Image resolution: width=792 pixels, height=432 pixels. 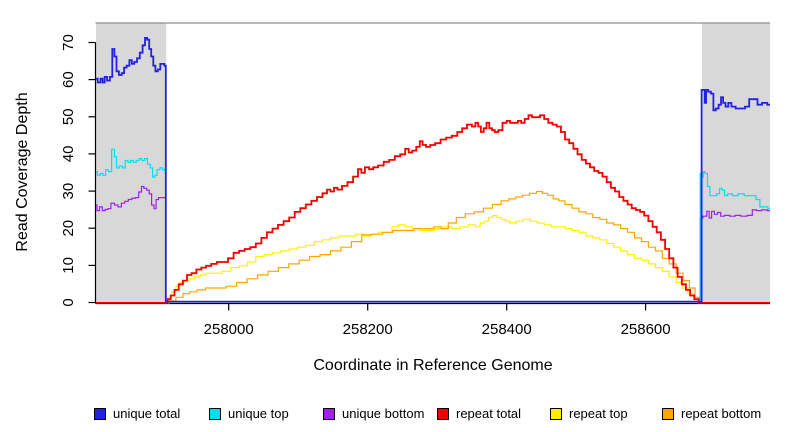 What do you see at coordinates (68, 154) in the screenshot?
I see `y-tick-label: 40` at bounding box center [68, 154].